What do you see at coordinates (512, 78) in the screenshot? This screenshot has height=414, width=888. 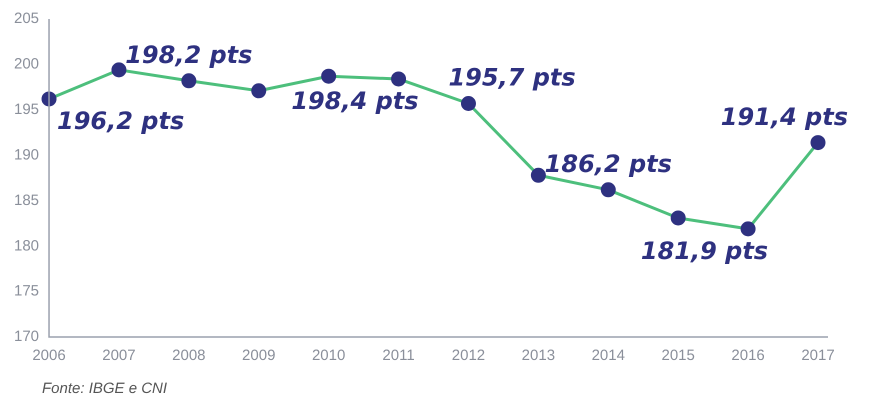 I see `data-label: 195,7 pts` at bounding box center [512, 78].